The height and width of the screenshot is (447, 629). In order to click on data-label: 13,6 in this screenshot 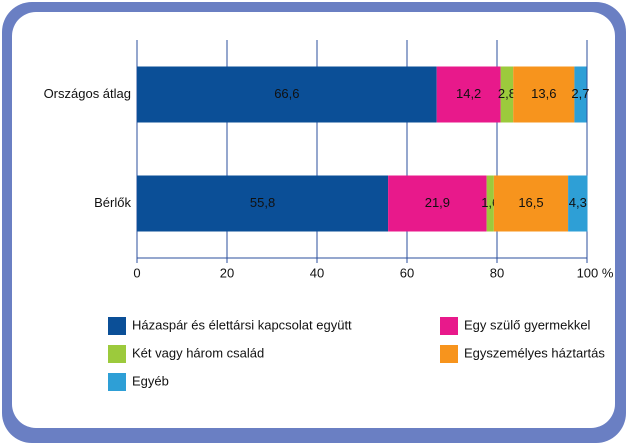, I will do `click(543, 93)`.